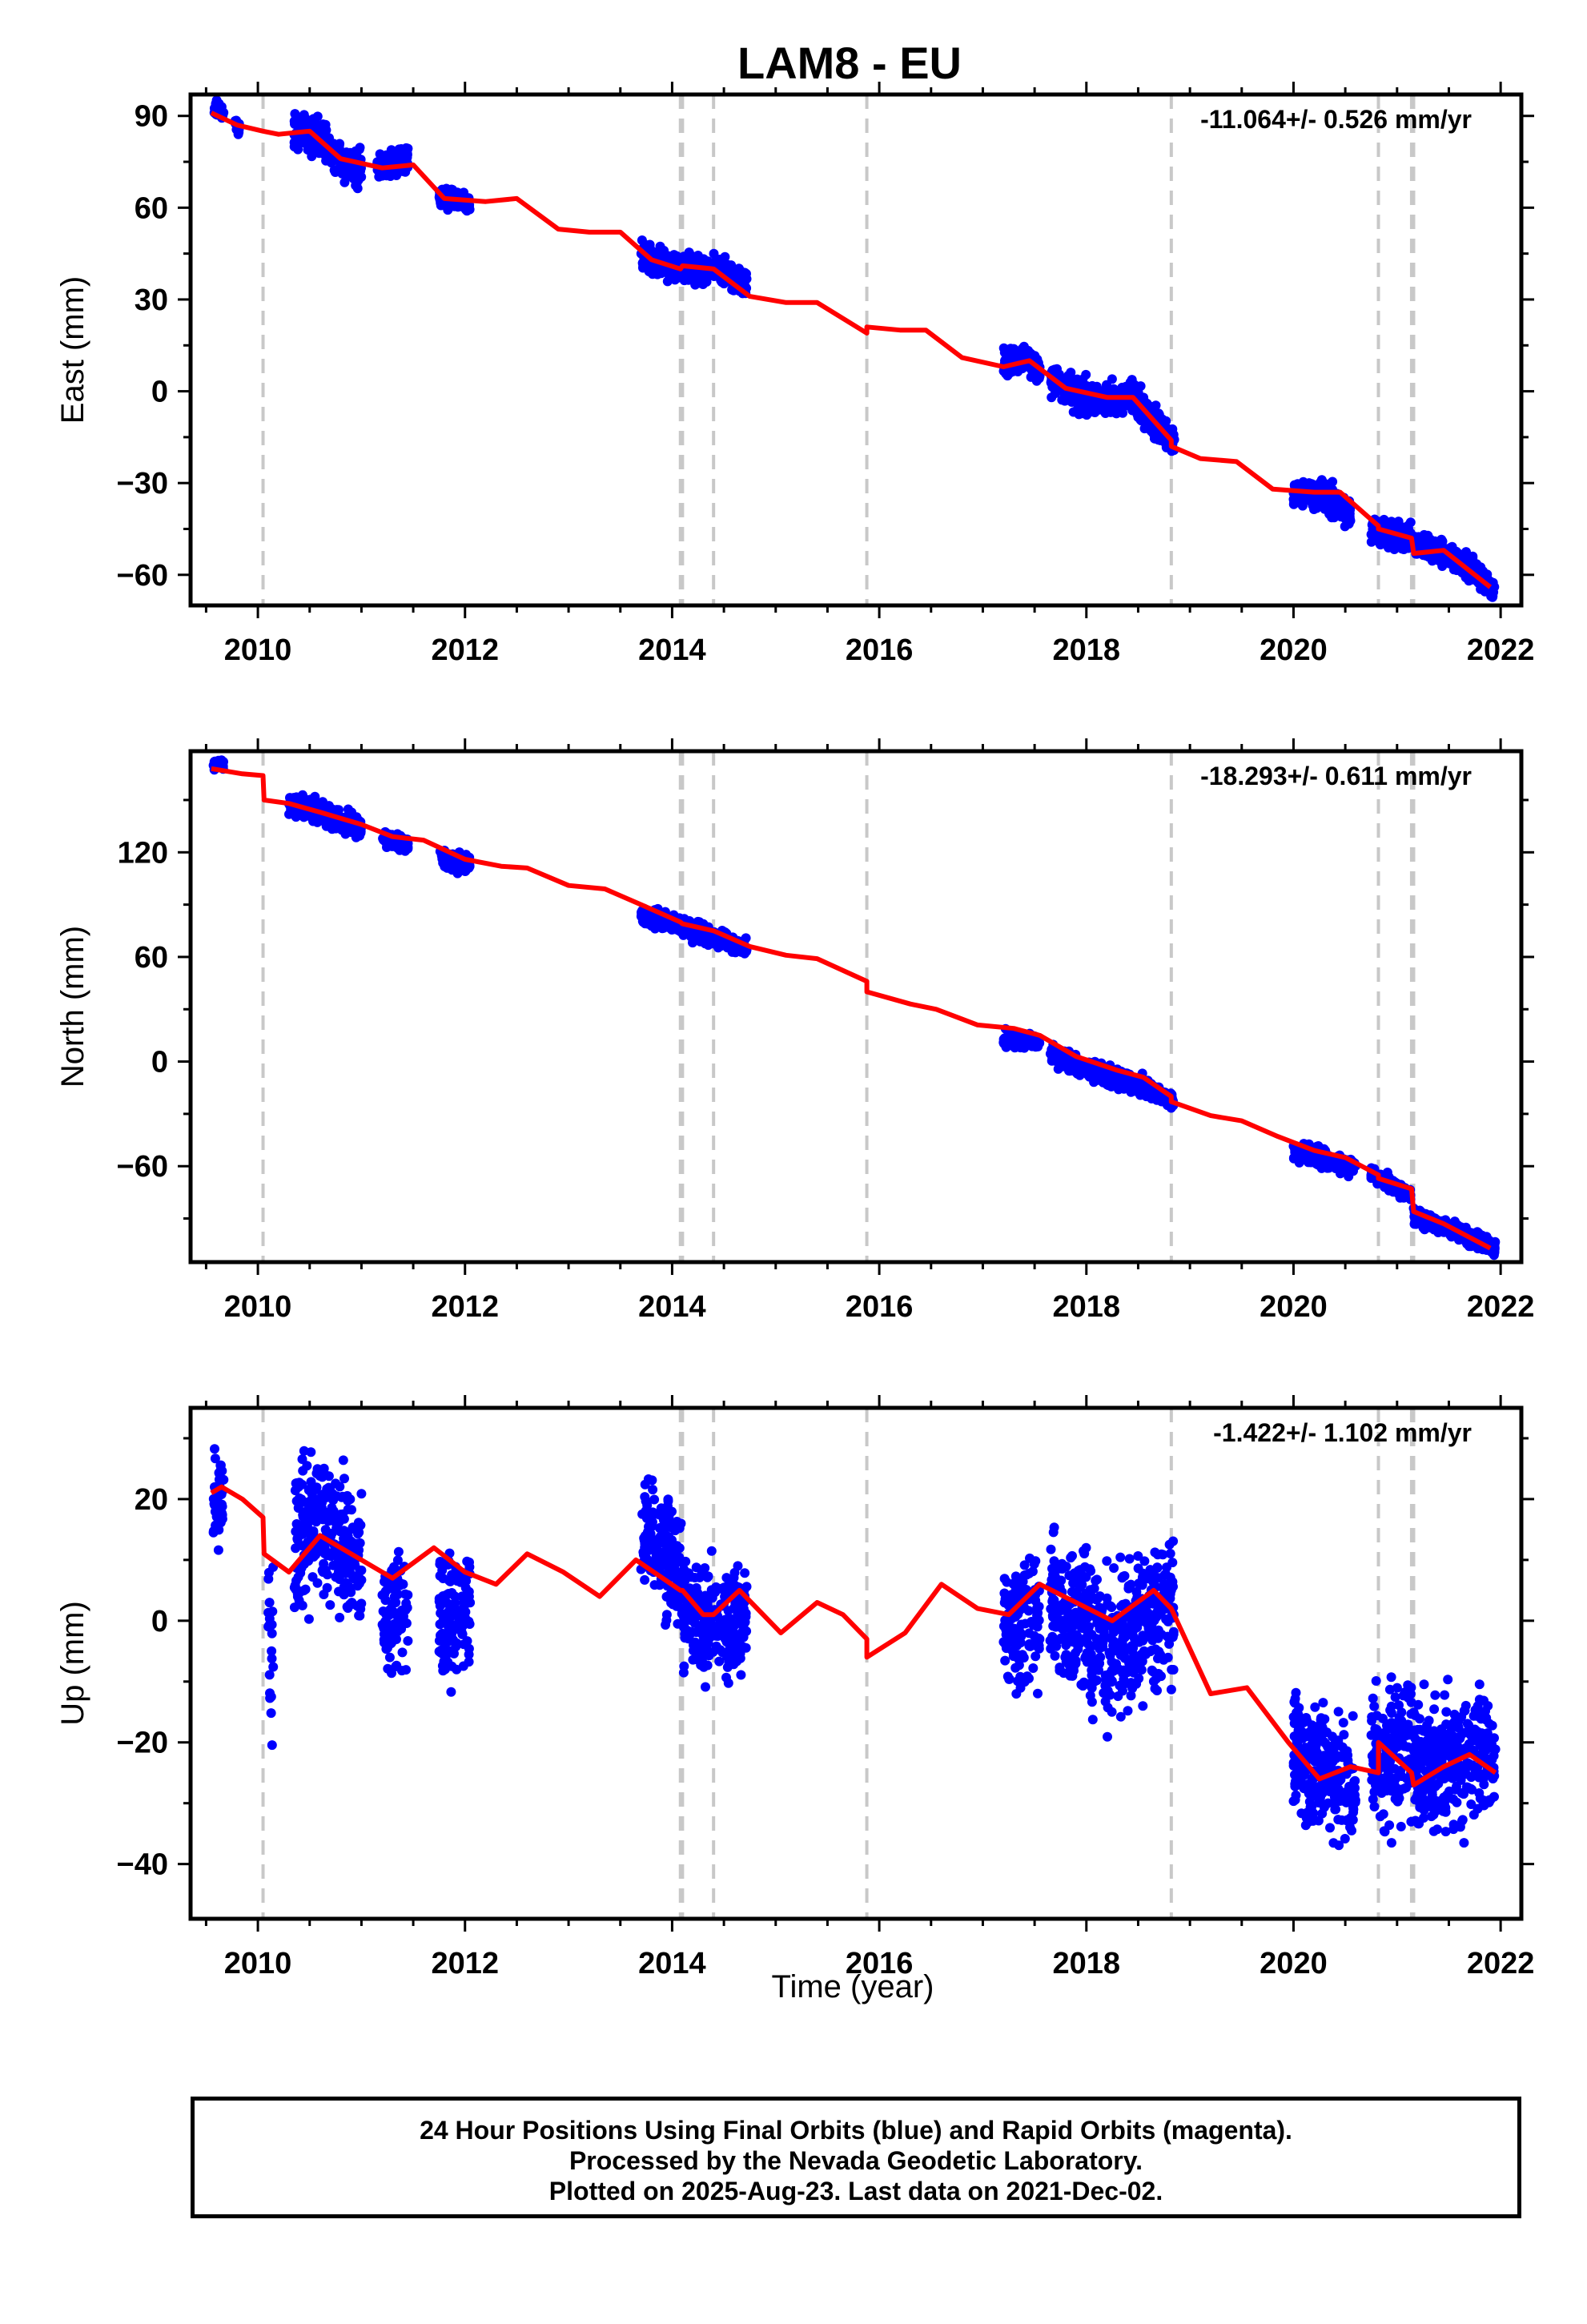  Describe the element at coordinates (465, 1307) in the screenshot. I see `x-tick-label: 2012` at that location.